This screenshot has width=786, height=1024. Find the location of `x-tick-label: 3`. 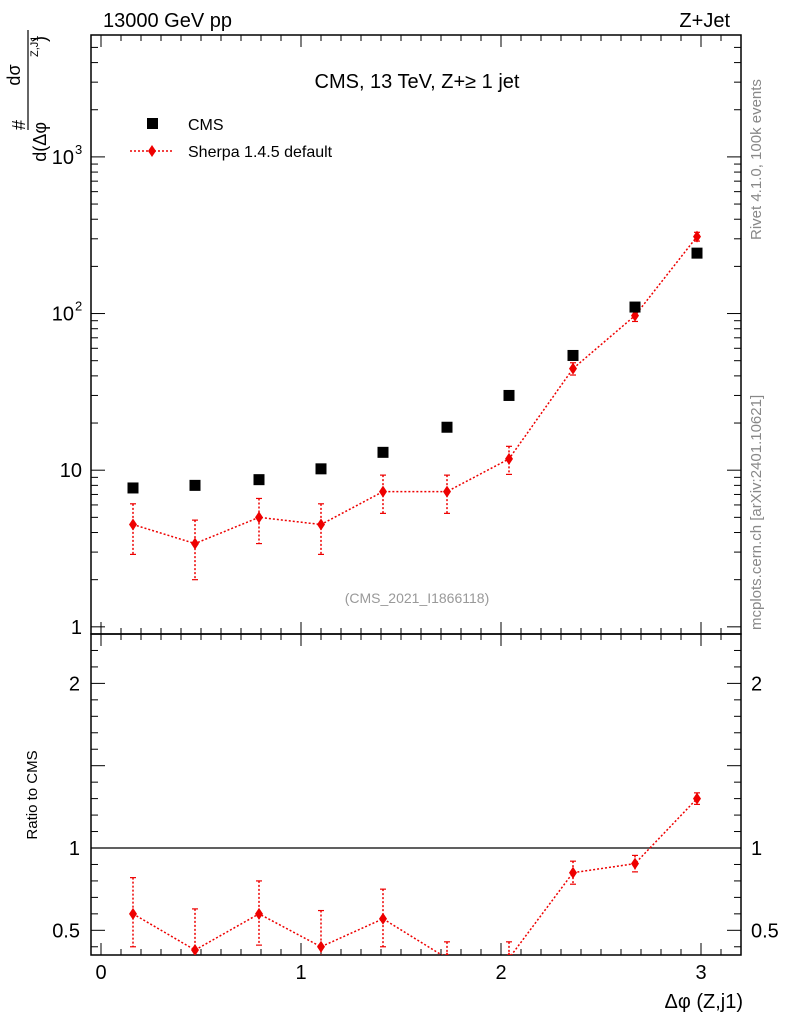

x-tick-label: 3 is located at coordinates (700, 973).